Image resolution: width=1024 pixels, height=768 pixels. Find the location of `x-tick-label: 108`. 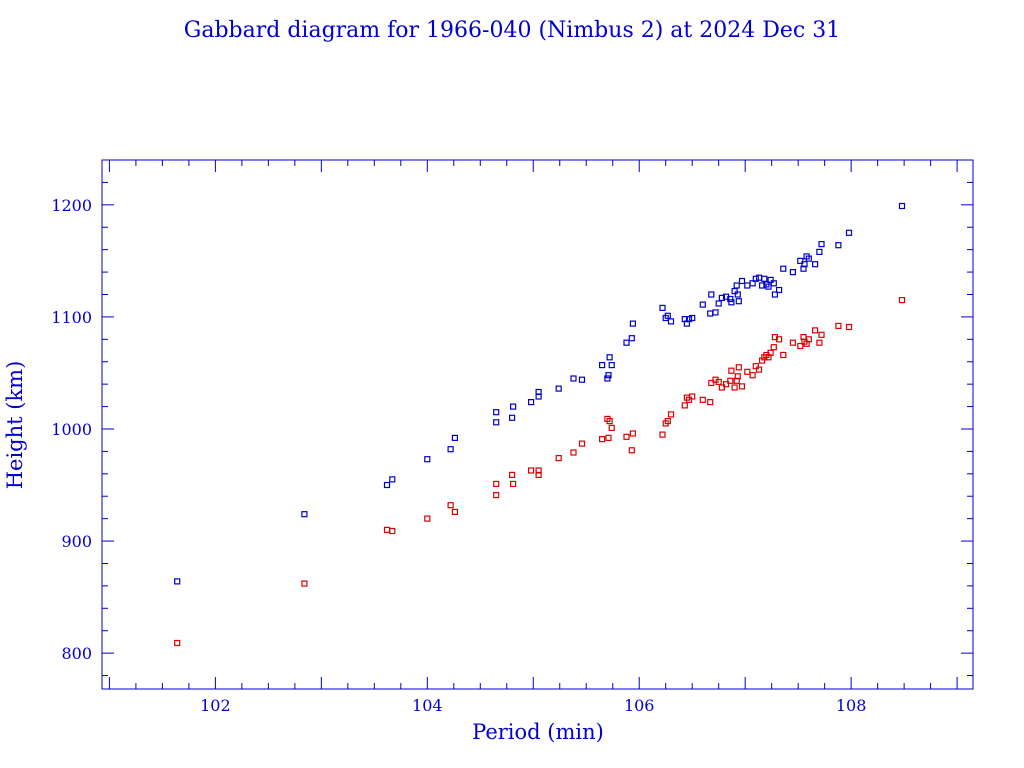

x-tick-label: 108 is located at coordinates (851, 705).